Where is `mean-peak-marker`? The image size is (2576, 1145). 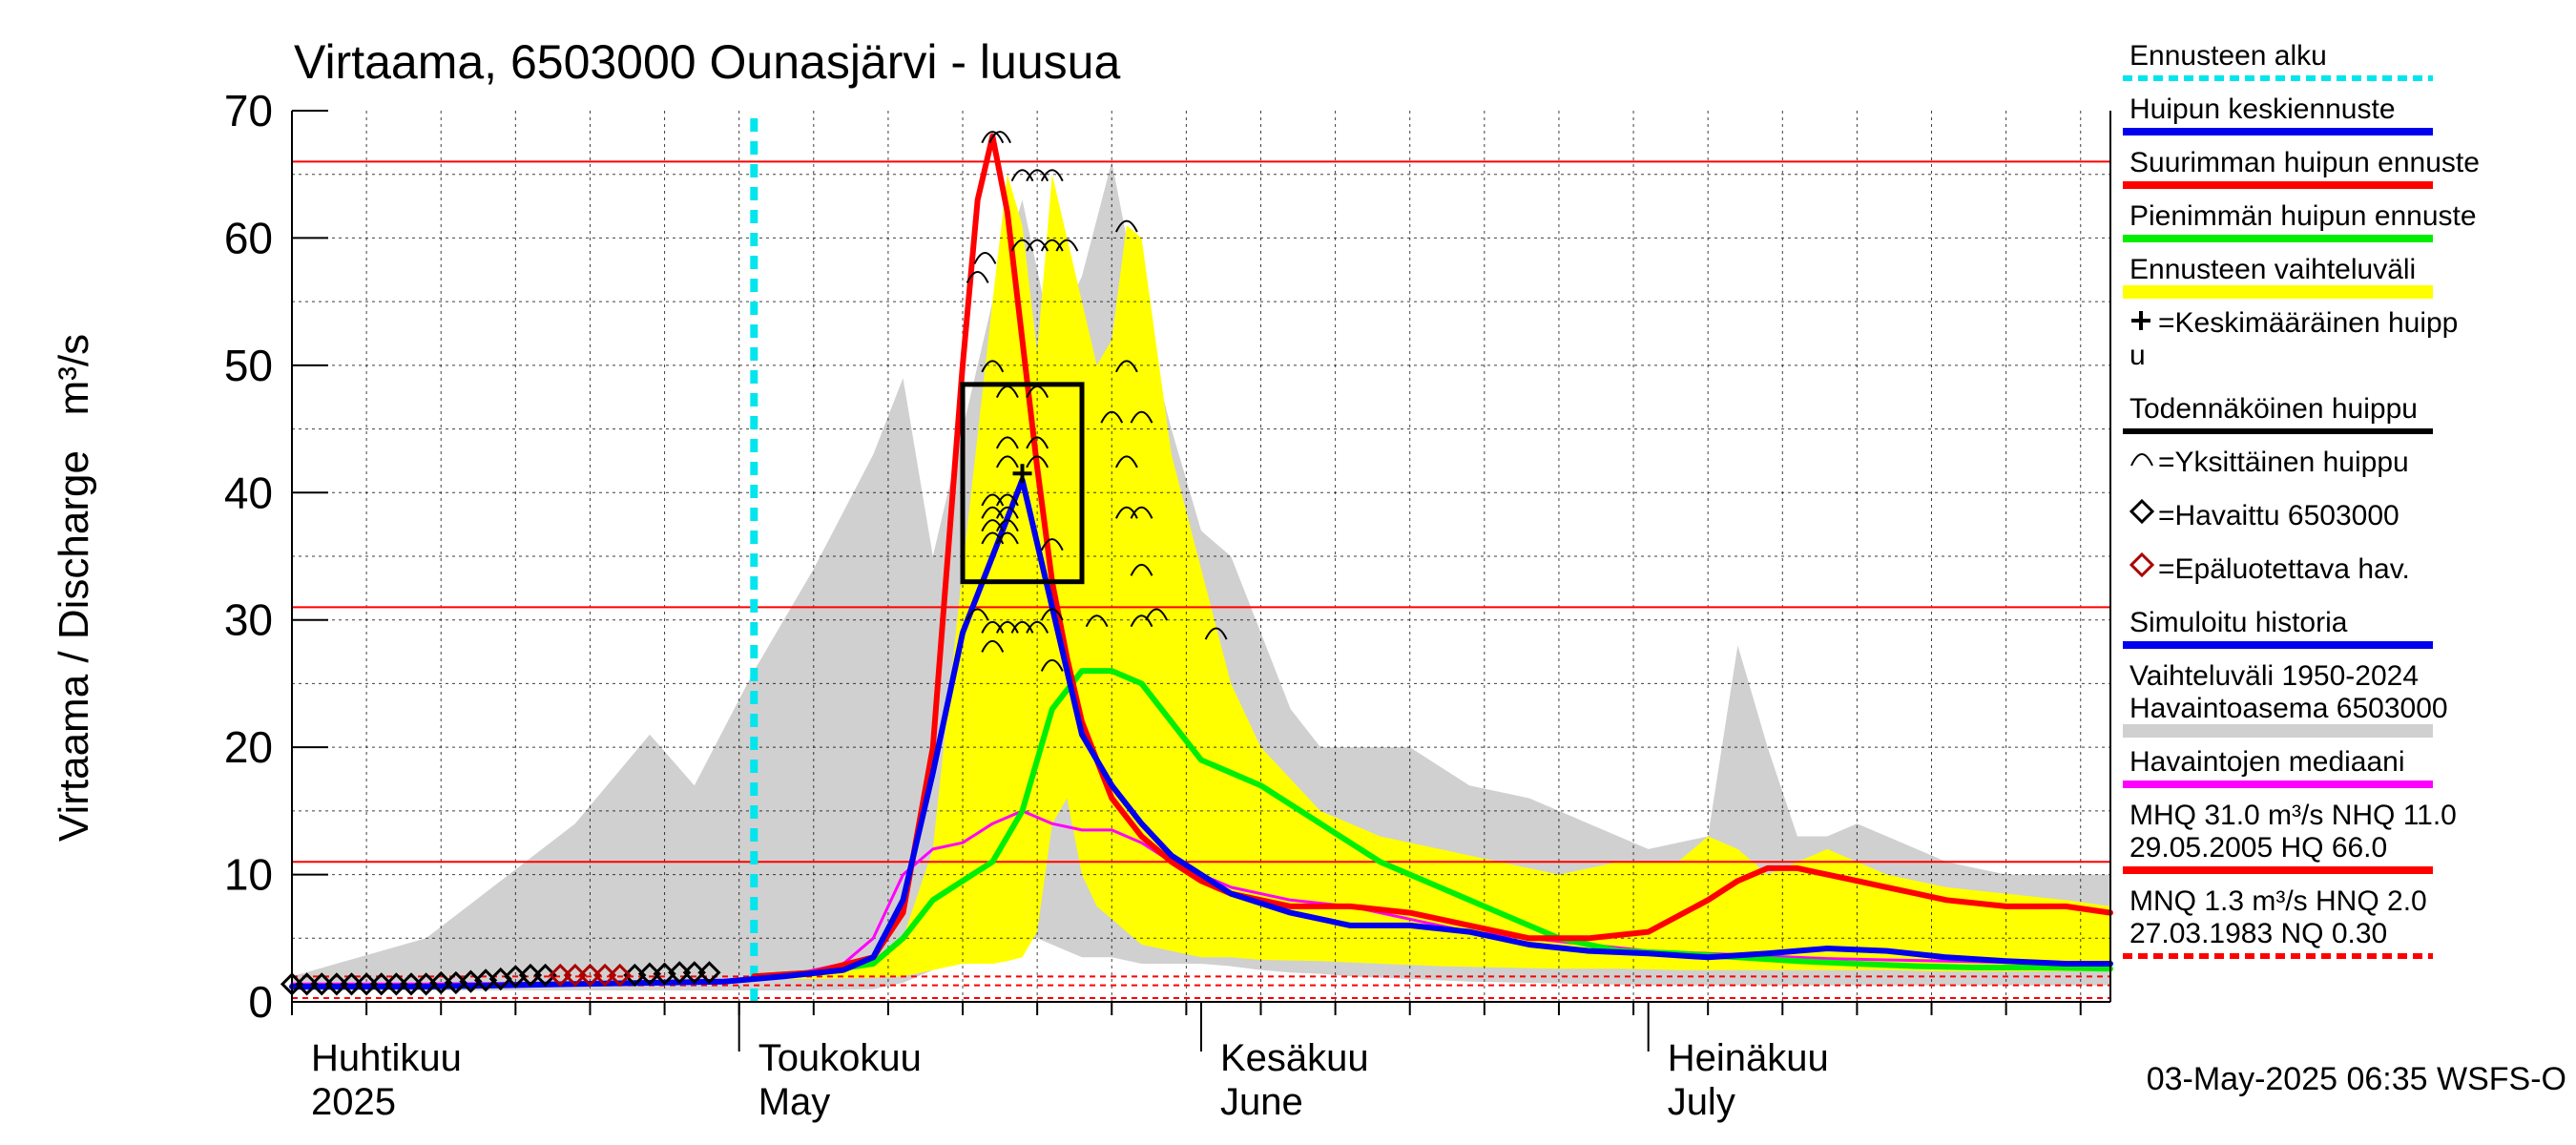 mean-peak-marker is located at coordinates (1022, 474).